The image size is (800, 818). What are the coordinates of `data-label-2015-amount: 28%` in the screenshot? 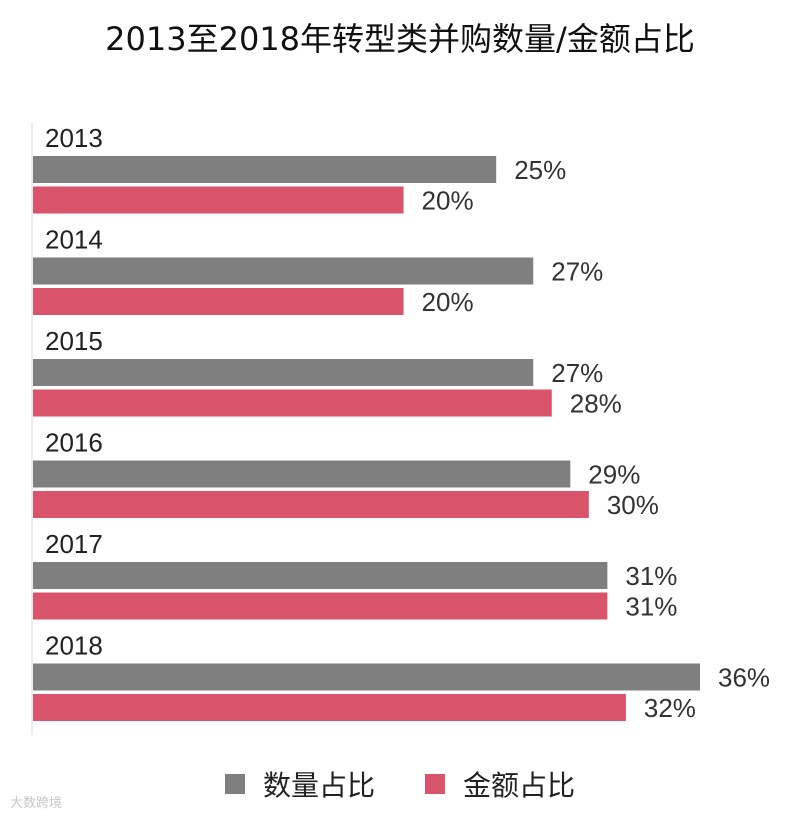 It's located at (596, 404).